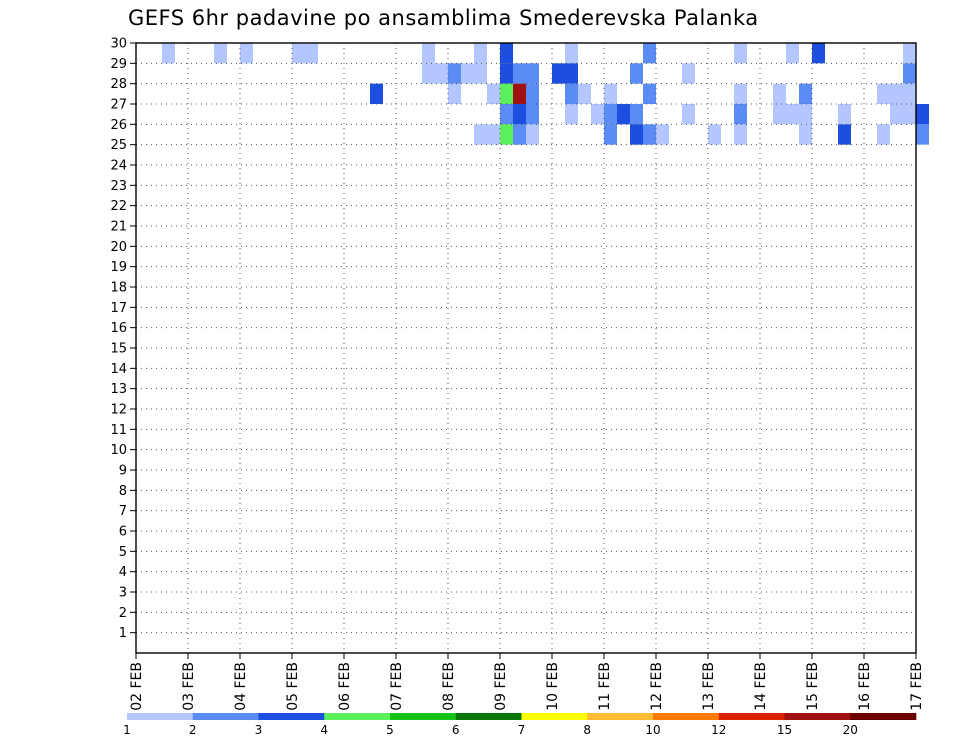  I want to click on y-tick-label: 28, so click(118, 84).